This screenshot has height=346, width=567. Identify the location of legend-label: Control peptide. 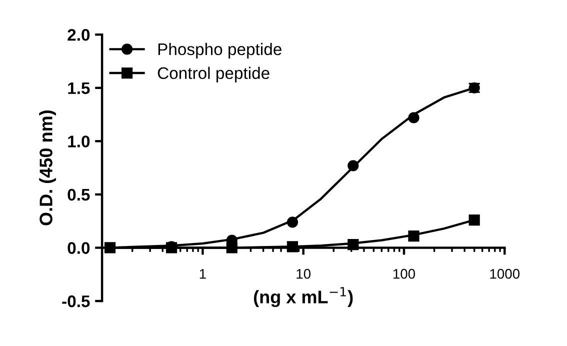
(214, 74).